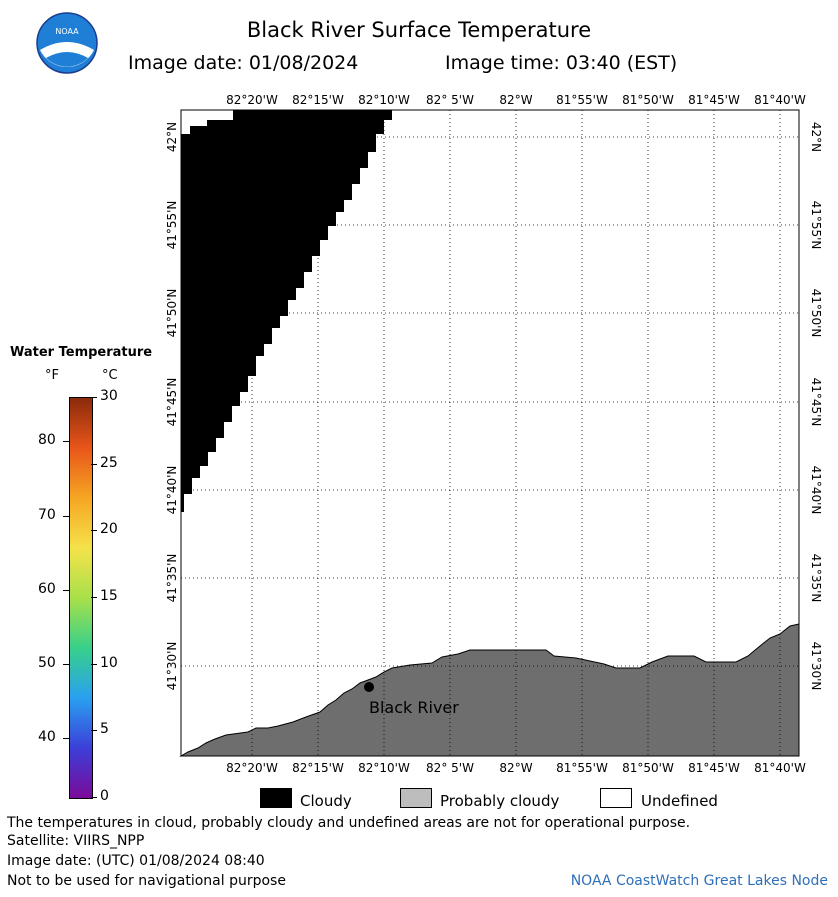 The height and width of the screenshot is (897, 838). I want to click on lon-label-top: 82°20'W, so click(252, 100).